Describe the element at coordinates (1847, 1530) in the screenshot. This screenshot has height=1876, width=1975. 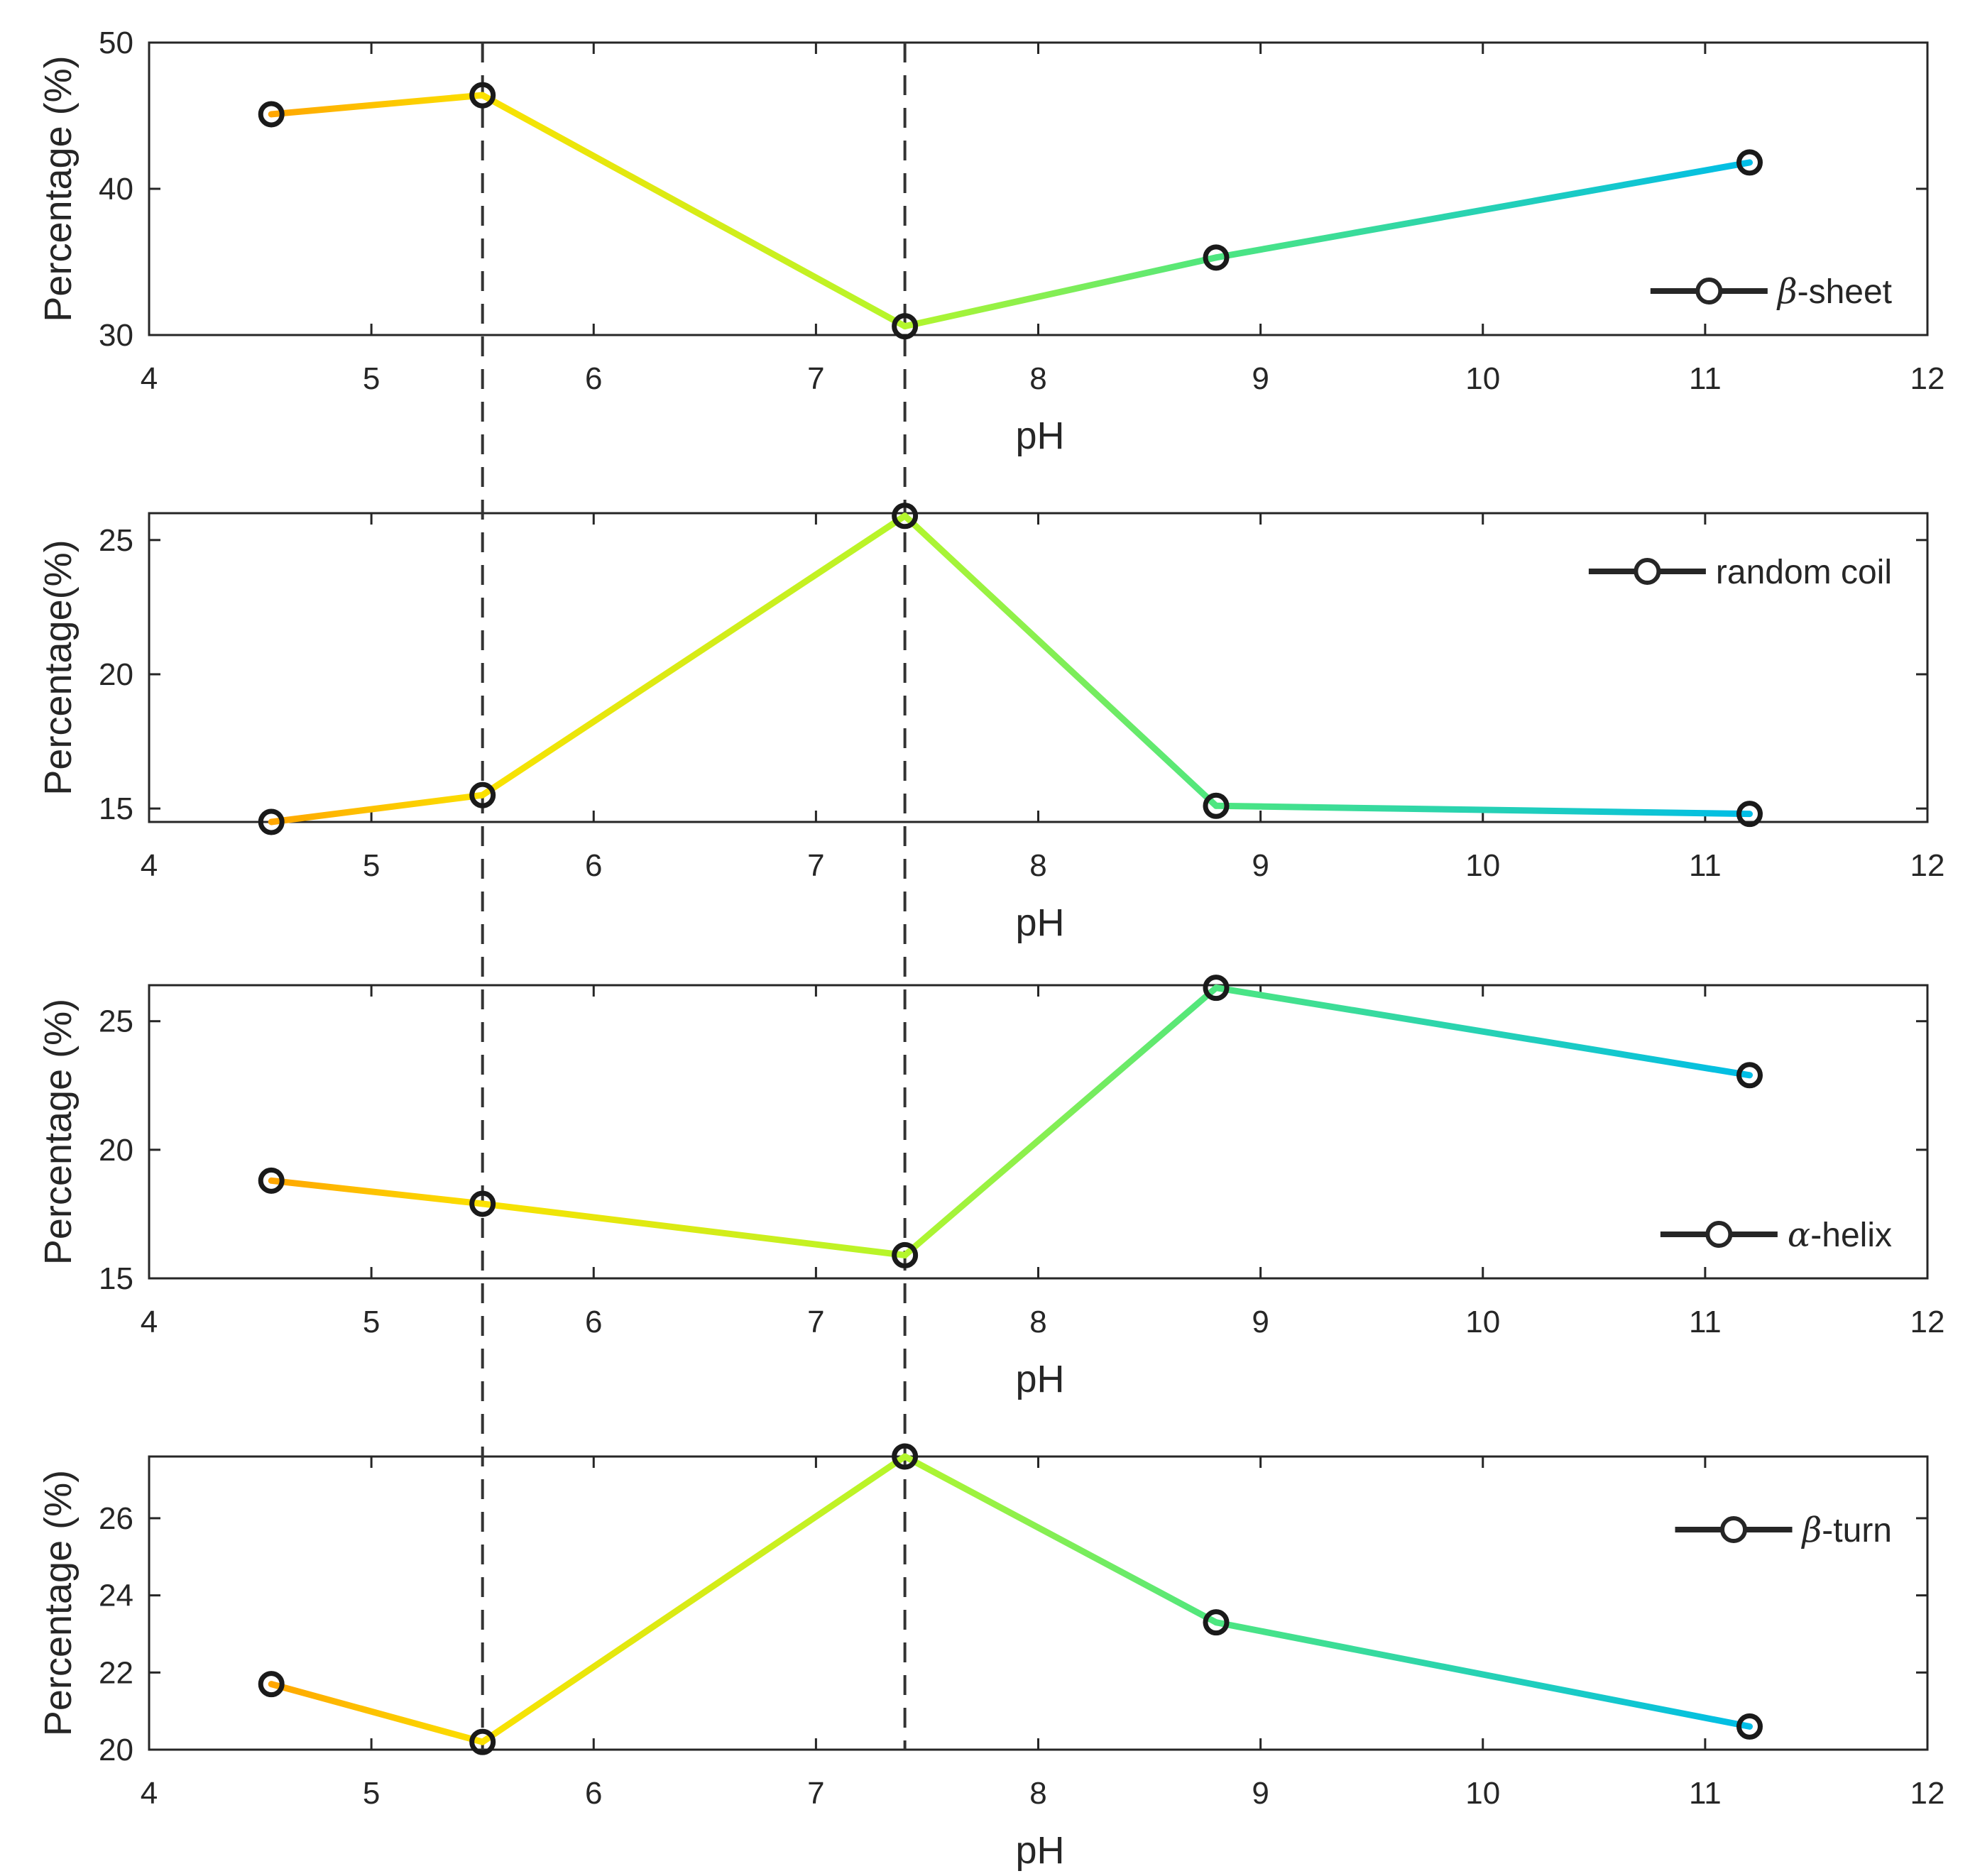
I see `legend-label: β-turn` at that location.